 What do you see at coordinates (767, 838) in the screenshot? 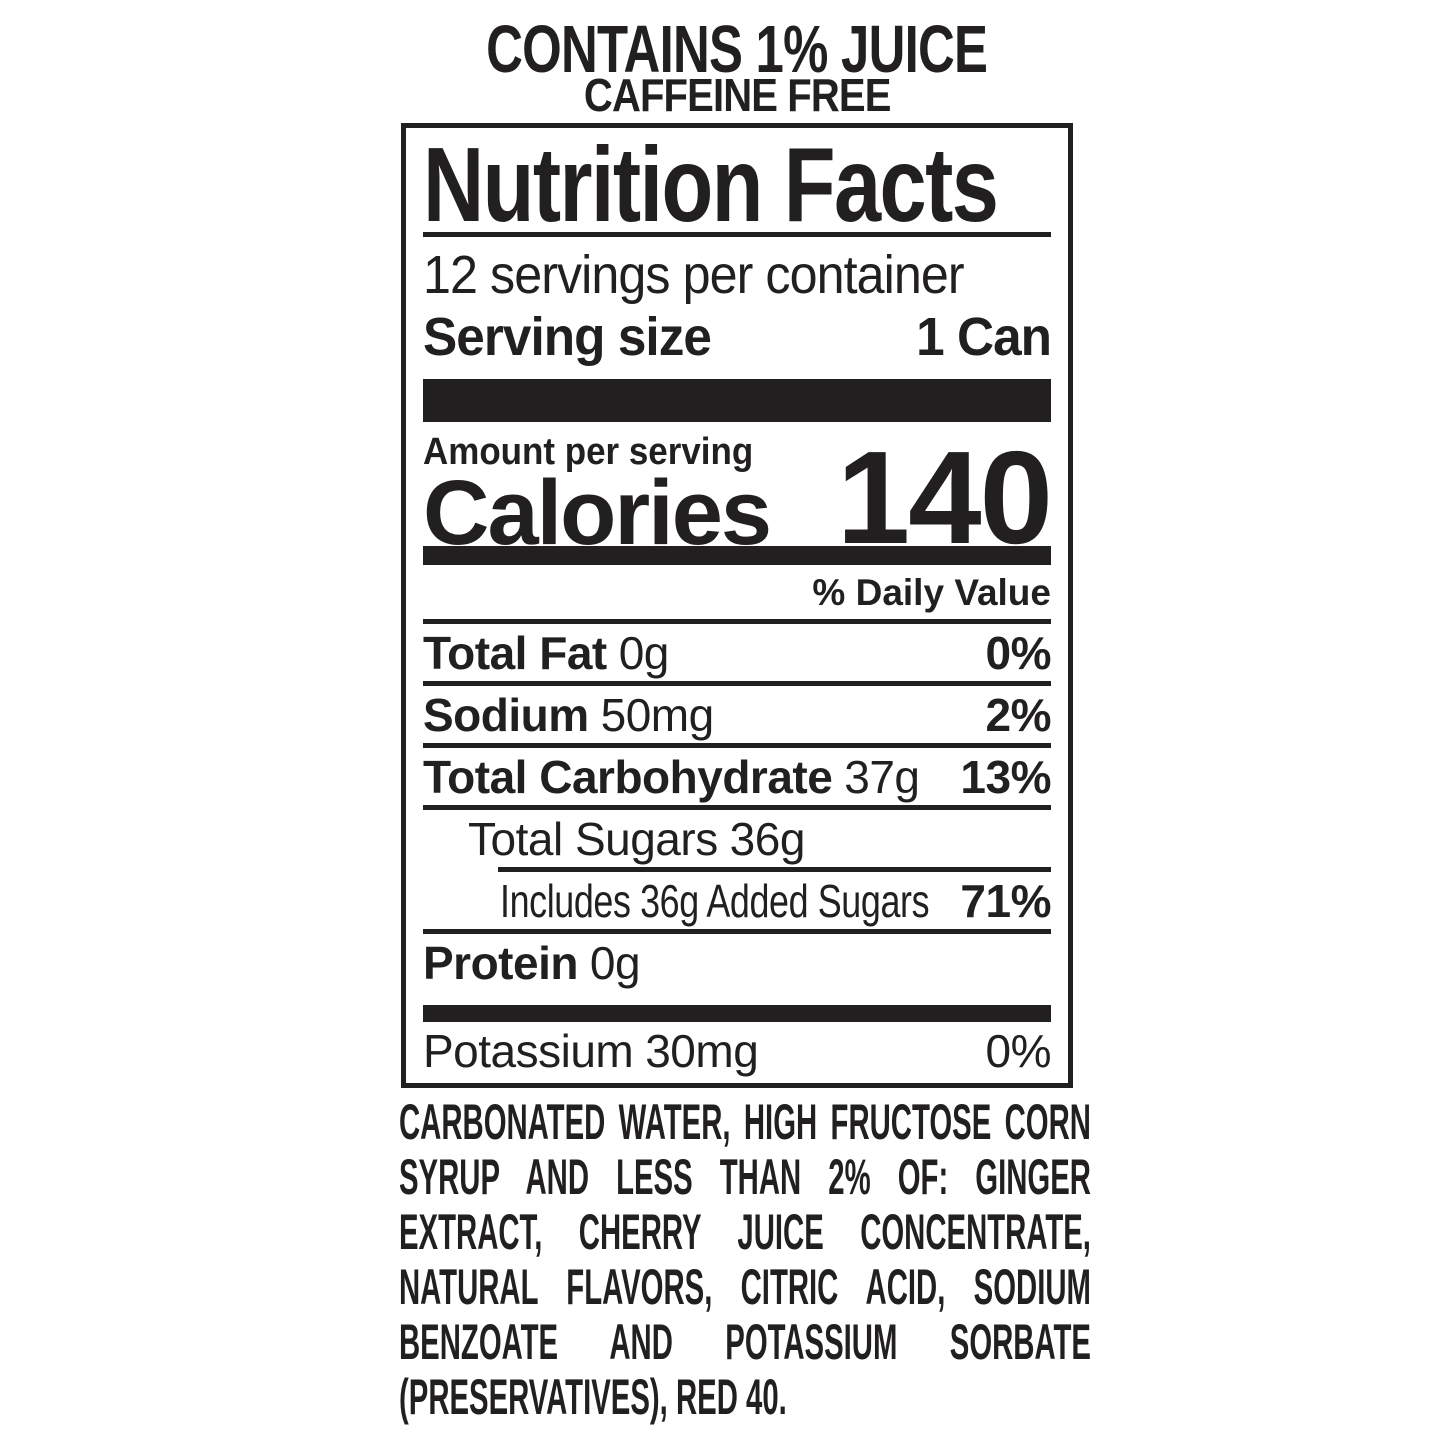
I see `nutrient-amount: 36g` at bounding box center [767, 838].